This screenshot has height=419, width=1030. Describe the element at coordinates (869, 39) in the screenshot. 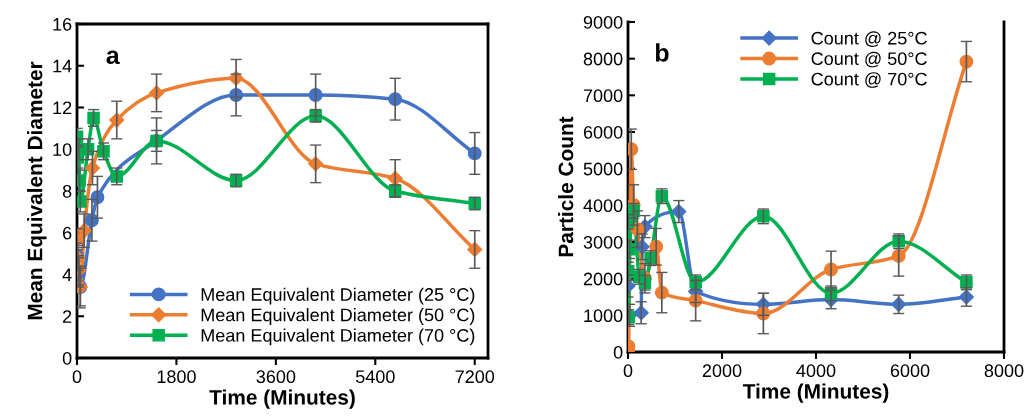

I see `legend-label: Count @ 25°C` at that location.